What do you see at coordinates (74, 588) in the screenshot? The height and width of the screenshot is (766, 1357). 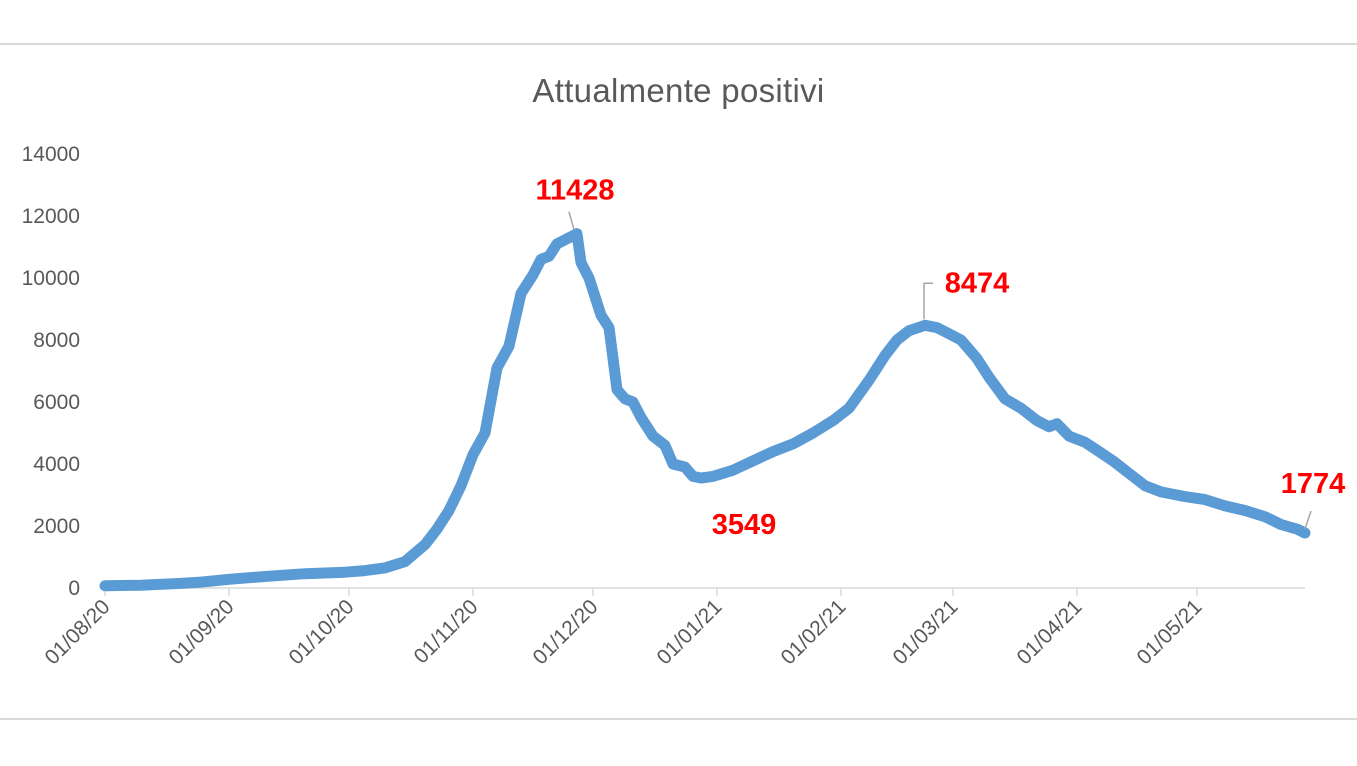 I see `y-tick-label: 0` at bounding box center [74, 588].